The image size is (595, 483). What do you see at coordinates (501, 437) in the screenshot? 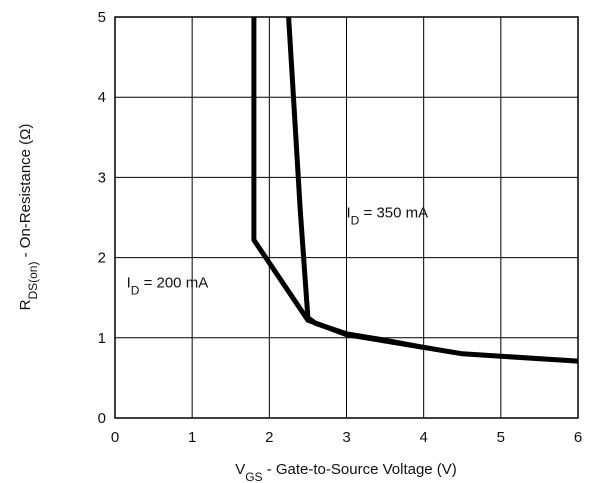
I see `x-tick-label: 5` at bounding box center [501, 437].